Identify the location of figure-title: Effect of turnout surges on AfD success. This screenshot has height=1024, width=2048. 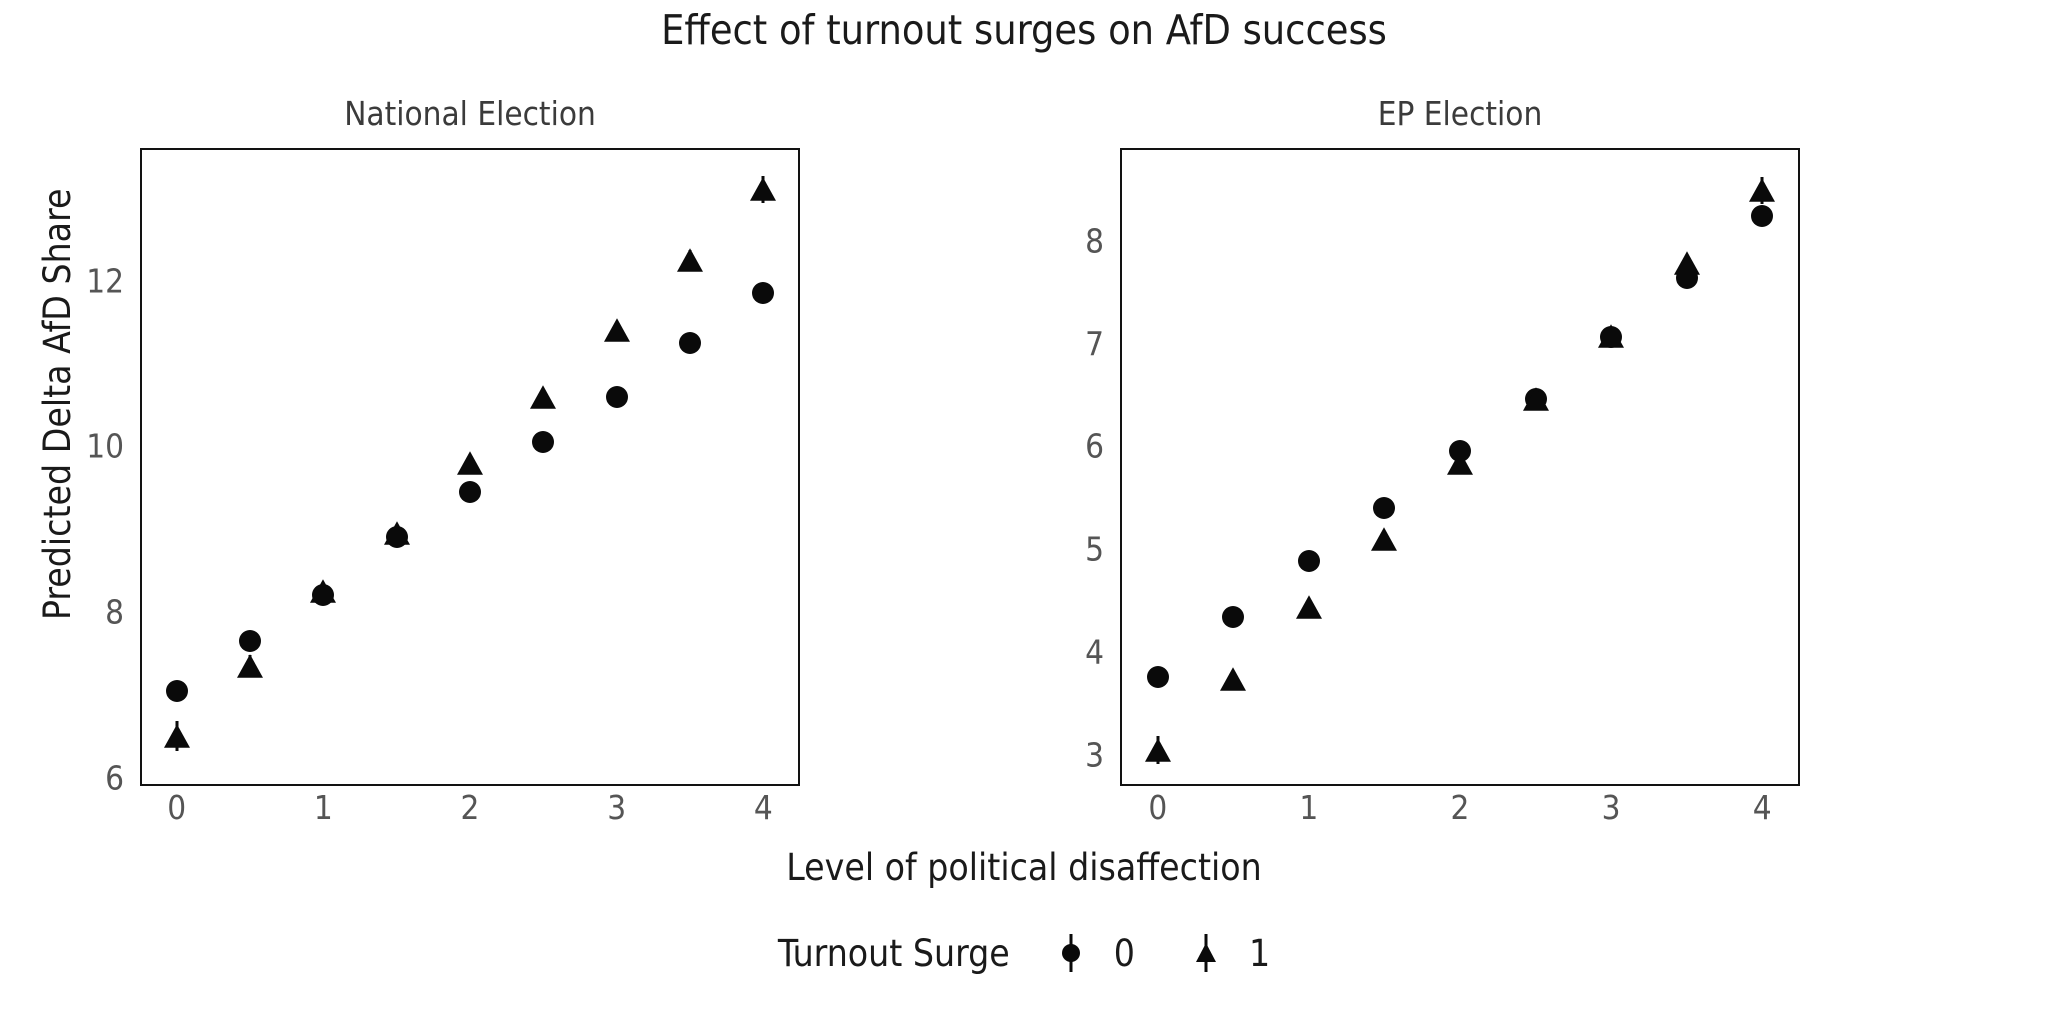
(1024, 30).